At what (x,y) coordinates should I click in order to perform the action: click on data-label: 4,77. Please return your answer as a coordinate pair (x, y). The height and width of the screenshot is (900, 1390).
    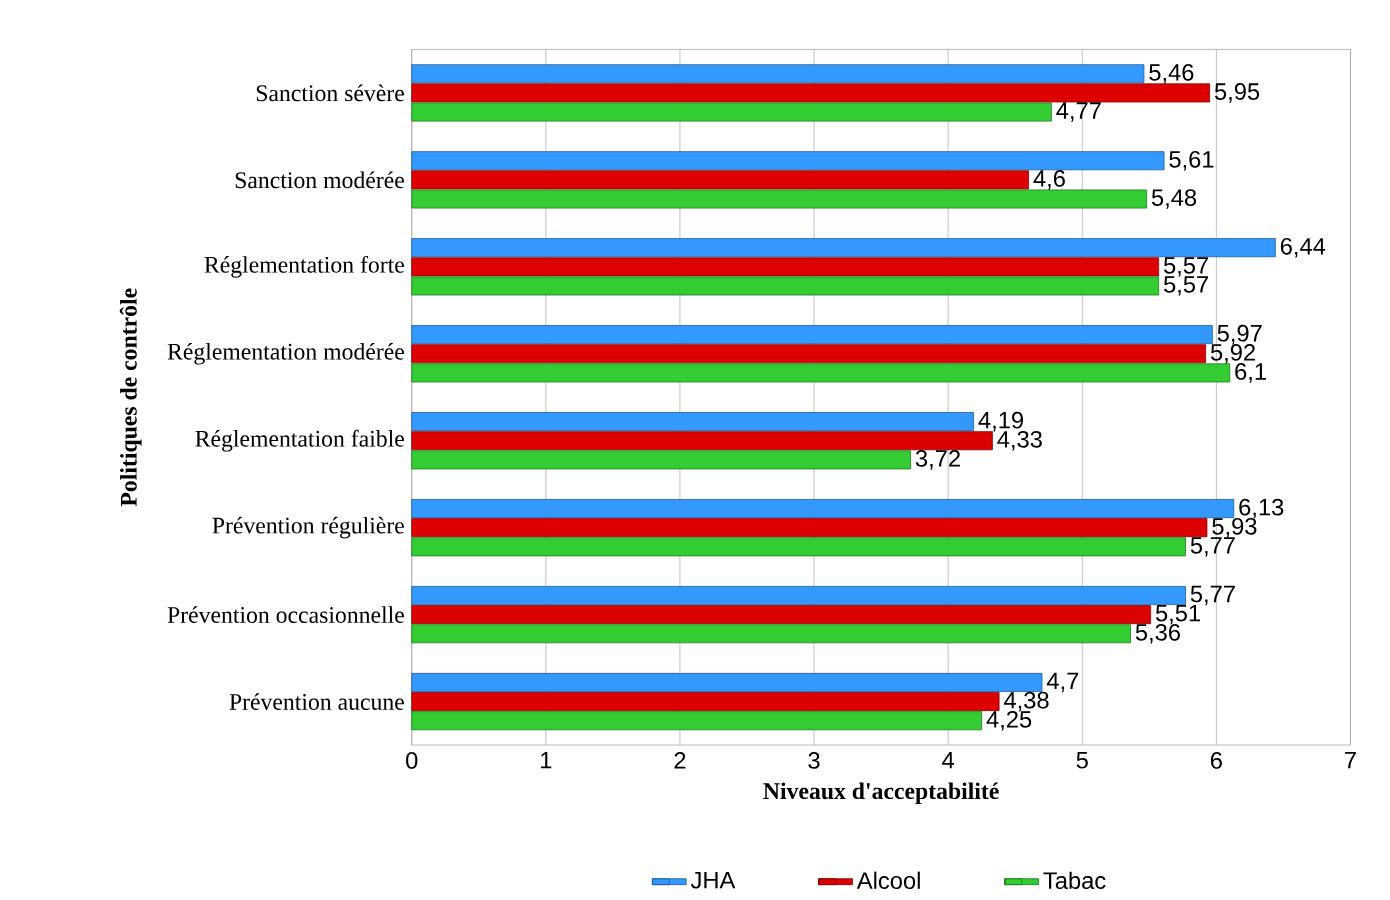
    Looking at the image, I should click on (1078, 112).